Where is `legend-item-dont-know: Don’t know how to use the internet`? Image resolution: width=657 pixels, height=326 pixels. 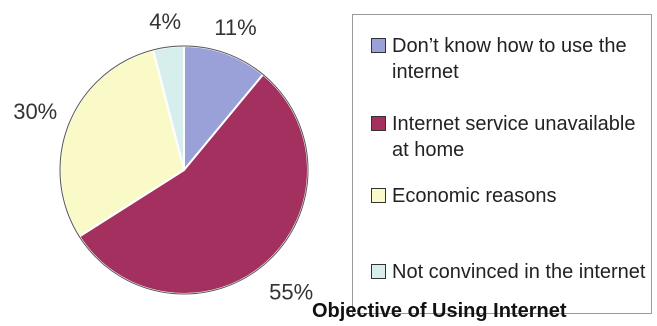 legend-item-dont-know: Don’t know how to use the internet is located at coordinates (509, 59).